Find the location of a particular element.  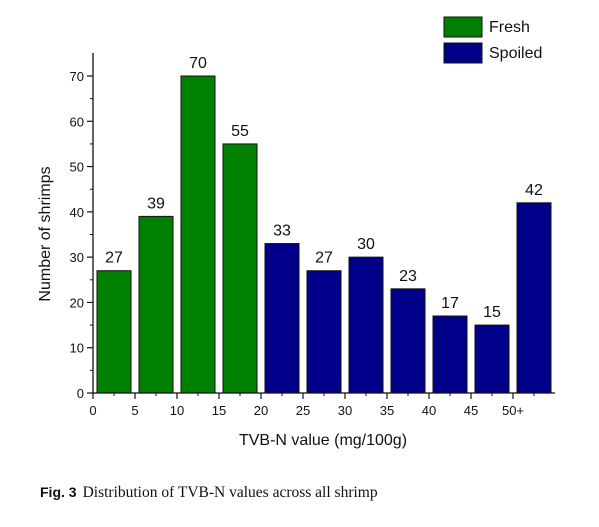

y-axis-label: Number of shrimps is located at coordinates (45, 233).